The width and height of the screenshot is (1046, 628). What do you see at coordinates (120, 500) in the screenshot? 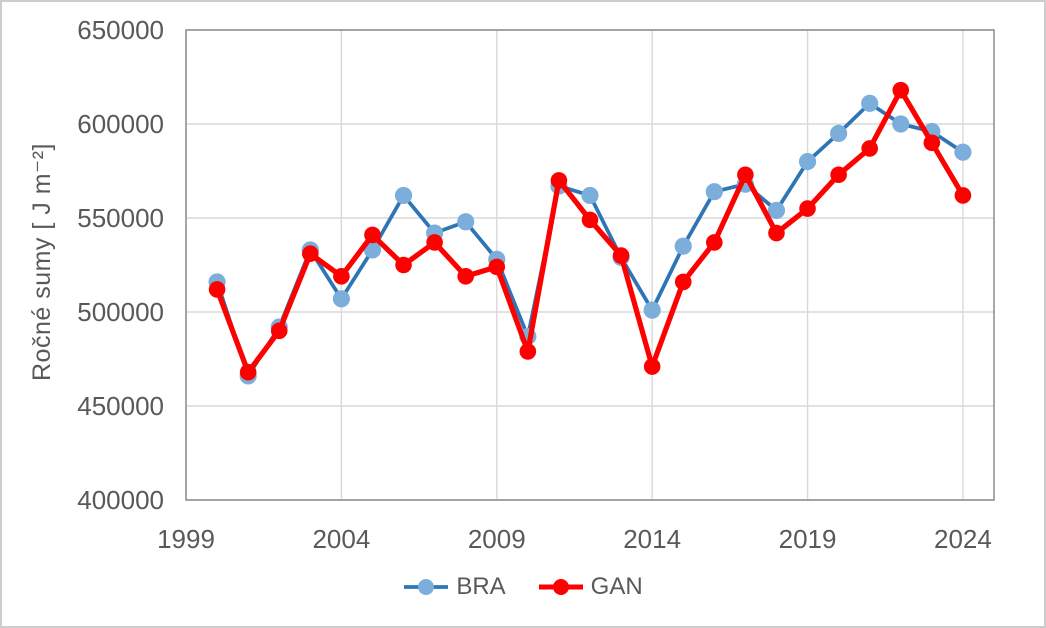
I see `y-tick-label: 400000` at bounding box center [120, 500].